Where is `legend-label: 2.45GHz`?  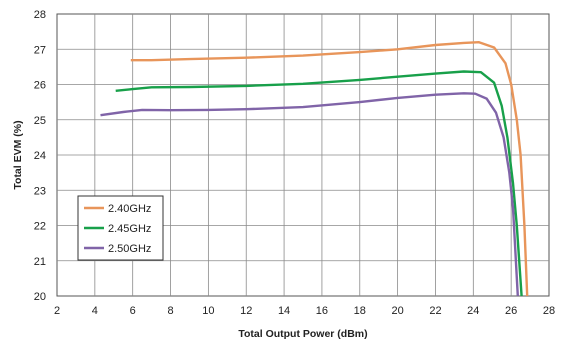
legend-label: 2.45GHz is located at coordinates (129, 229).